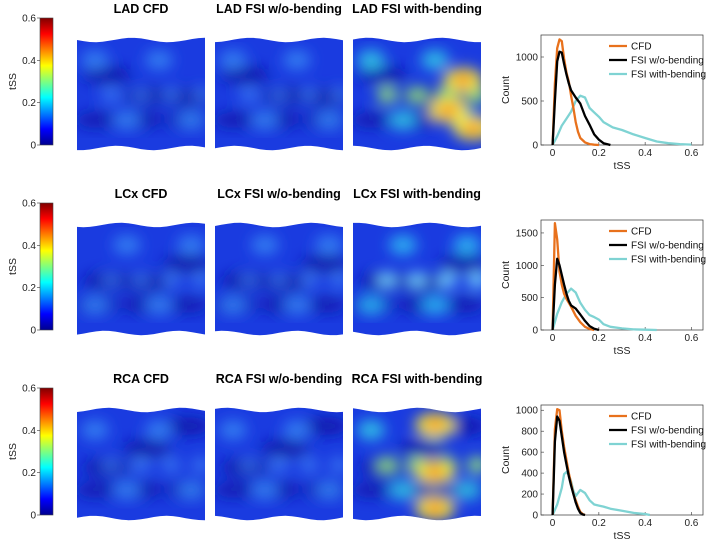  I want to click on map-title: LCx FSI w/o-bending, so click(279, 194).